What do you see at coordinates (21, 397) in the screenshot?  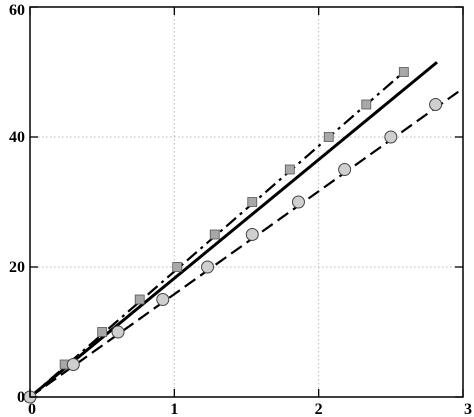 I see `y-tick-label: 0` at bounding box center [21, 397].